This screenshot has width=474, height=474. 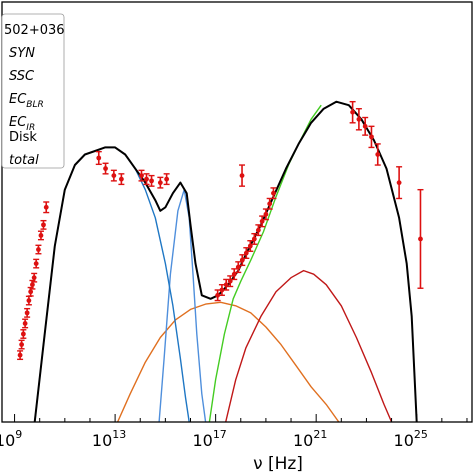 I want to click on legend-box, so click(x=33, y=91).